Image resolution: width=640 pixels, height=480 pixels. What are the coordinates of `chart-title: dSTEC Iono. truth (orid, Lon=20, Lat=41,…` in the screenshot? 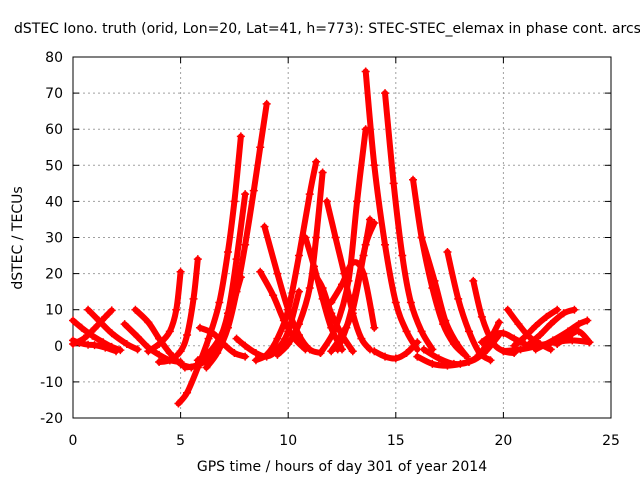 It's located at (327, 29).